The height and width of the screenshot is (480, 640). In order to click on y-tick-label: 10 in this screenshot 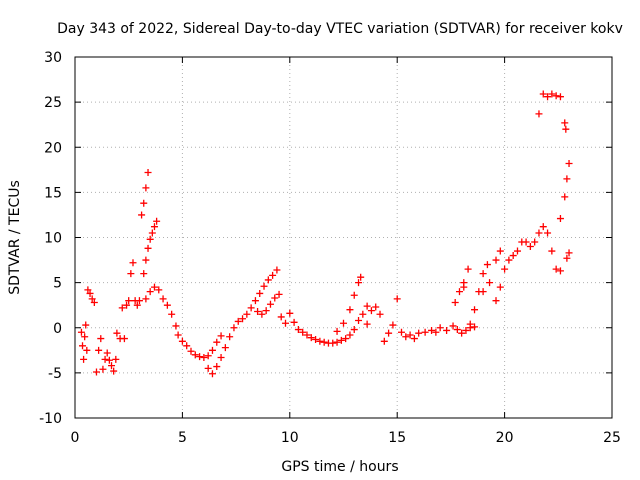, I will do `click(53, 239)`.